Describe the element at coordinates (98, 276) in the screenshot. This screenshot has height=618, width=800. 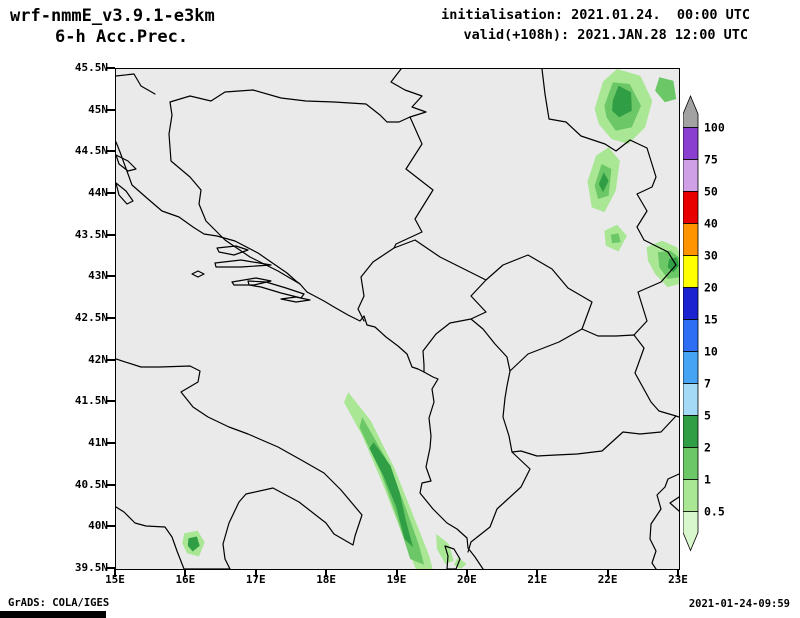
I see `y-axis-label: 43N` at that location.